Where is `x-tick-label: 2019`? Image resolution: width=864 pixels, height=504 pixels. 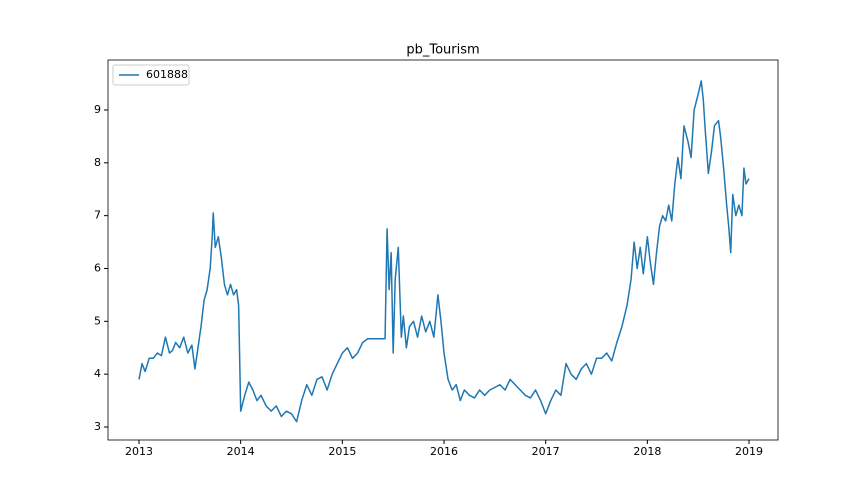
x-tick-label: 2019 is located at coordinates (749, 451).